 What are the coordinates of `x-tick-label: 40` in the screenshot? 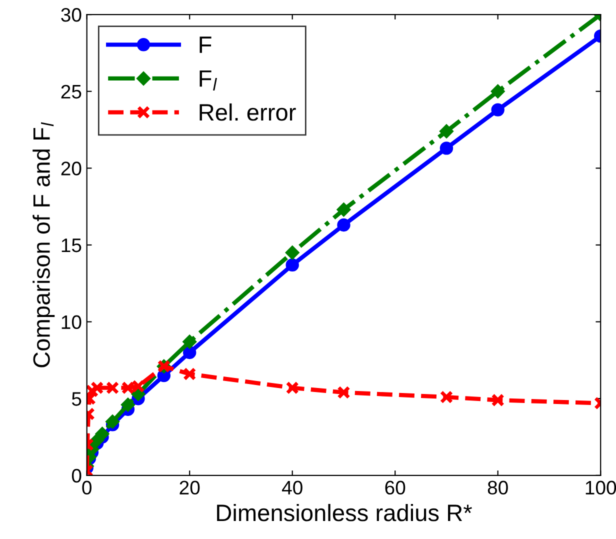 It's located at (292, 487).